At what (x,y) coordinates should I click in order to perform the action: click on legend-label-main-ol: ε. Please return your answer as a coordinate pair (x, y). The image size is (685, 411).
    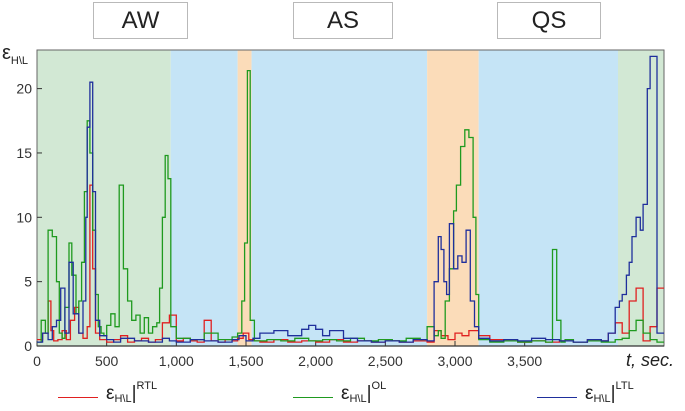
    Looking at the image, I should click on (345, 393).